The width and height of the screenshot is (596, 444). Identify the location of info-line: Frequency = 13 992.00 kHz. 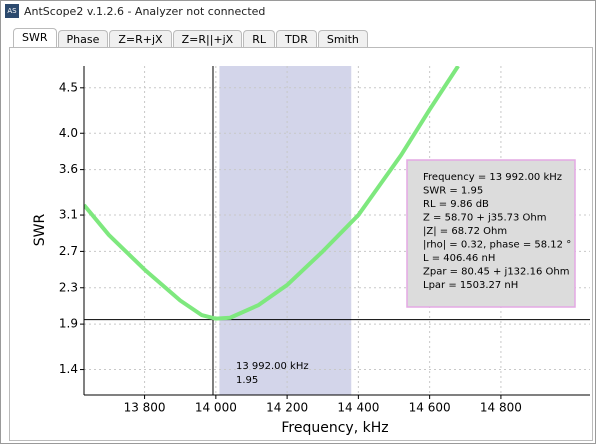
(492, 177).